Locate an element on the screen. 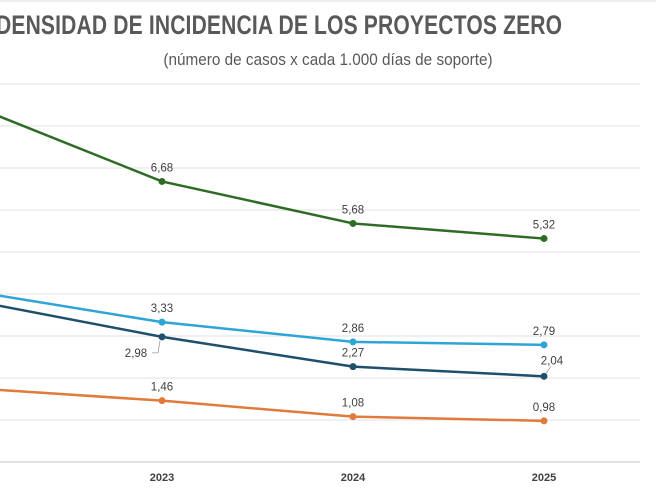  data-label: 5,32 is located at coordinates (544, 226).